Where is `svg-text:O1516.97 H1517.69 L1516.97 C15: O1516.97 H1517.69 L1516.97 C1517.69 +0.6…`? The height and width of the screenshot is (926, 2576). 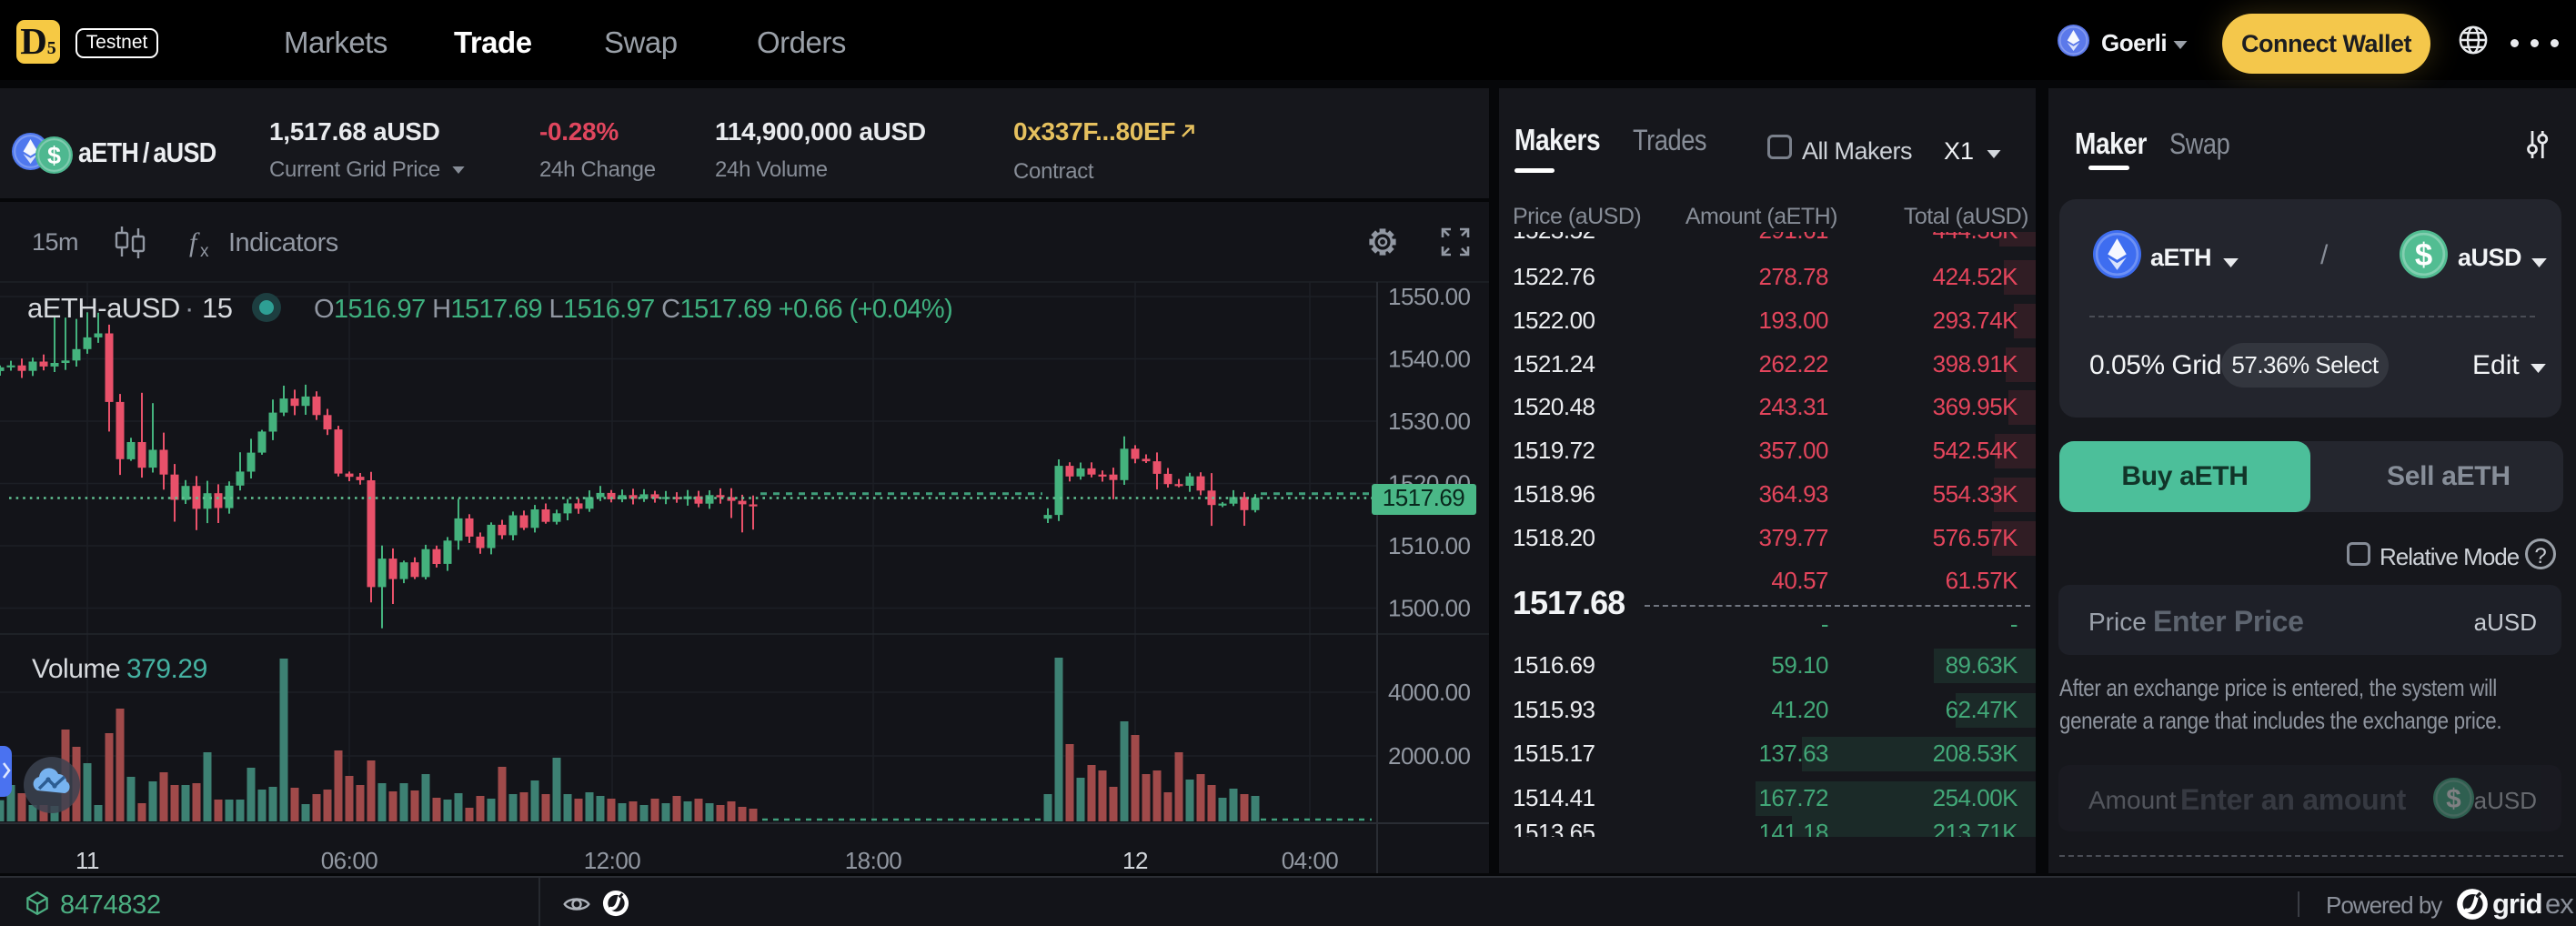
svg-text:O1516.97 H1517.69 L1516.97 C15: O1516.97 H1517.69 L1516.97 C1517.69 +0.6… is located at coordinates (633, 309).